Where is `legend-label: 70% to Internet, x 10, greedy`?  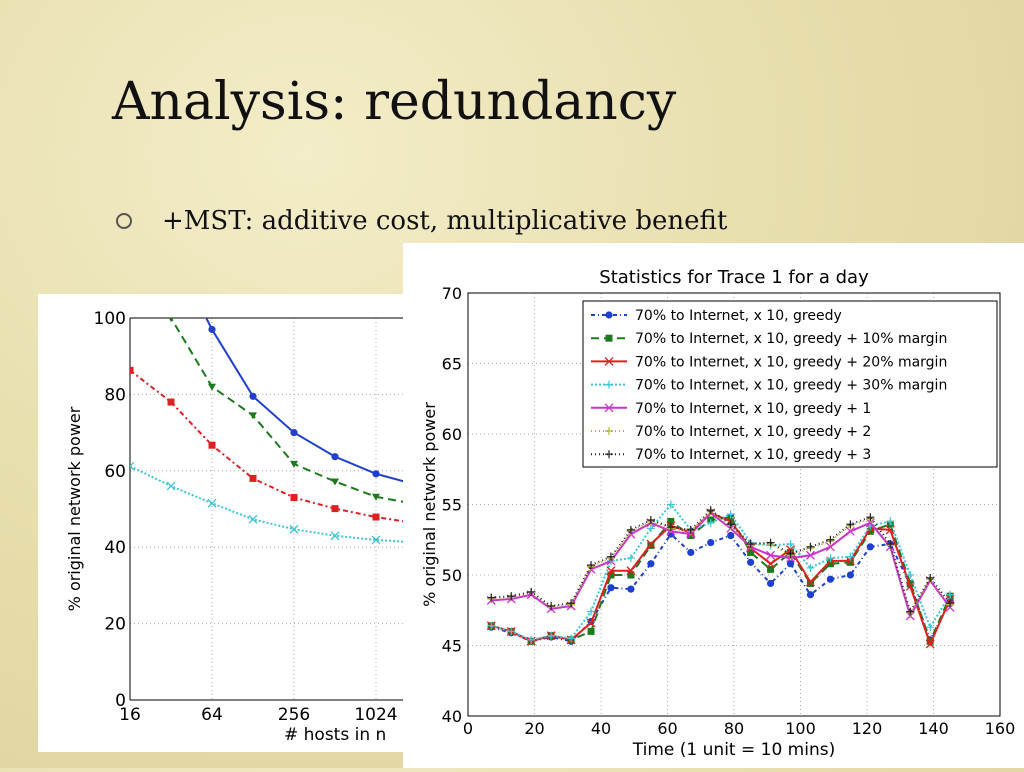 legend-label: 70% to Internet, x 10, greedy is located at coordinates (738, 316).